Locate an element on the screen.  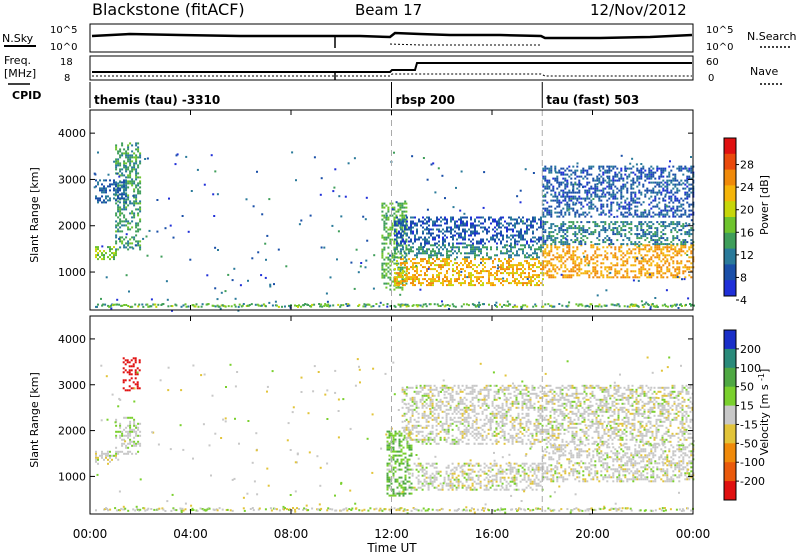
noise-panel-frame is located at coordinates (391, 38).